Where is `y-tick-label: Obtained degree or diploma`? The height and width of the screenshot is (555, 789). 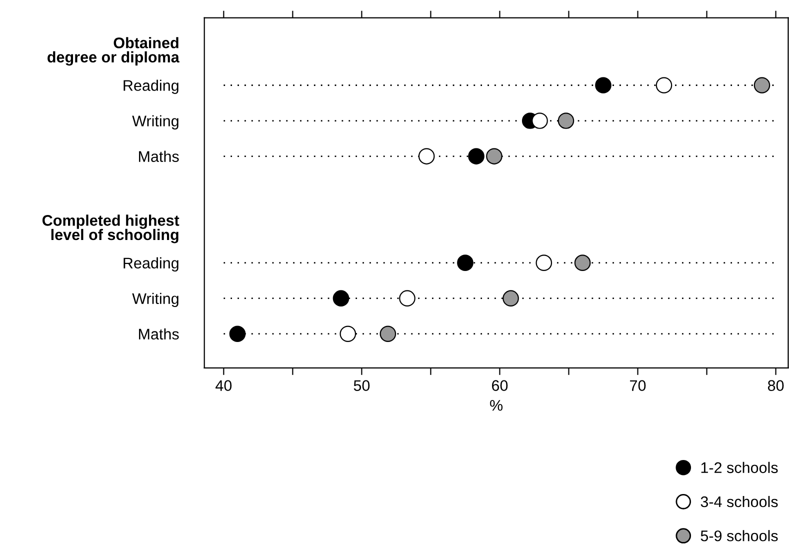
y-tick-label: Obtained degree or diploma is located at coordinates (114, 51).